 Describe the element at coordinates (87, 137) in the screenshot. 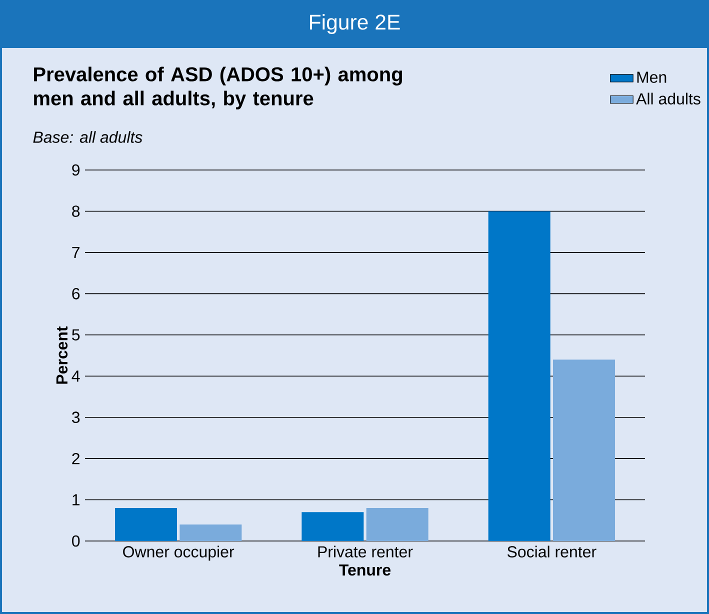

I see `text: Base: all adults` at that location.